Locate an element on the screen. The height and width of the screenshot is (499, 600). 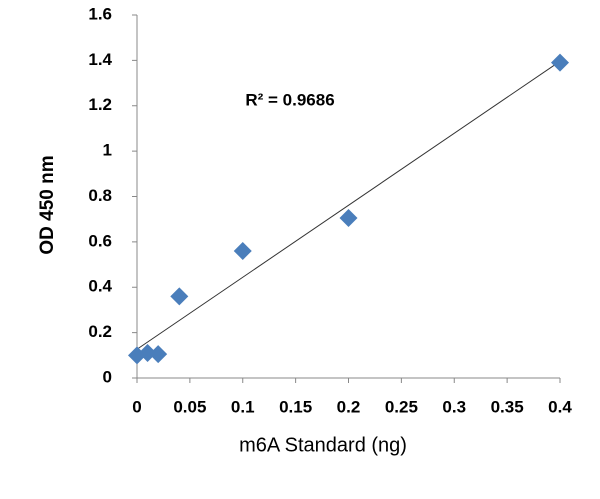
x-tick-label: 0.1 is located at coordinates (243, 406).